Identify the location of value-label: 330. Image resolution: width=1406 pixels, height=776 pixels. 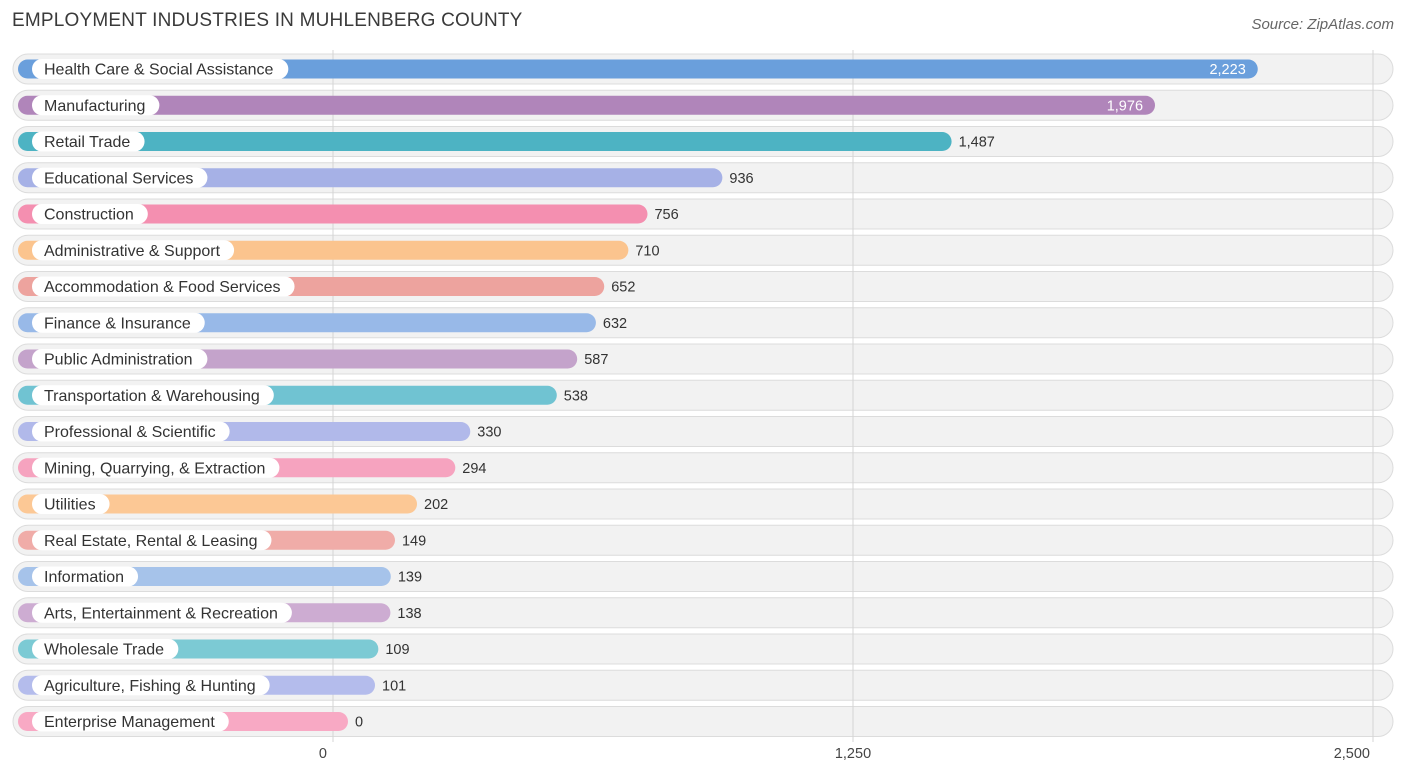
(489, 433).